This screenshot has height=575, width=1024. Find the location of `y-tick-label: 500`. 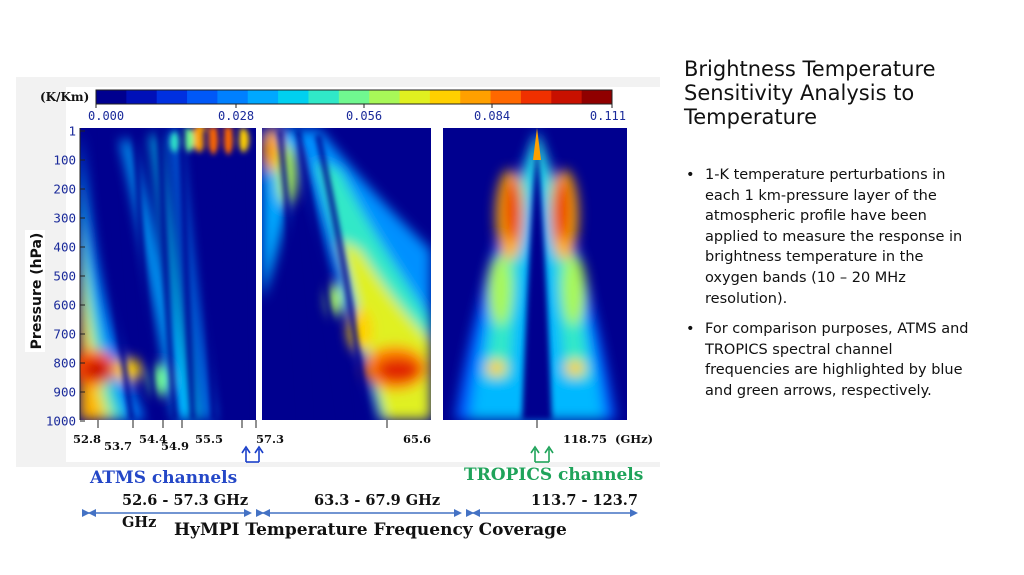

y-tick-label: 500 is located at coordinates (64, 276).